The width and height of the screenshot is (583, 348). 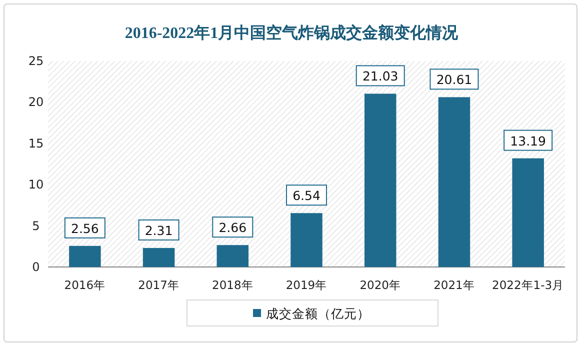 What do you see at coordinates (158, 230) in the screenshot?
I see `data-label: 2.31` at bounding box center [158, 230].